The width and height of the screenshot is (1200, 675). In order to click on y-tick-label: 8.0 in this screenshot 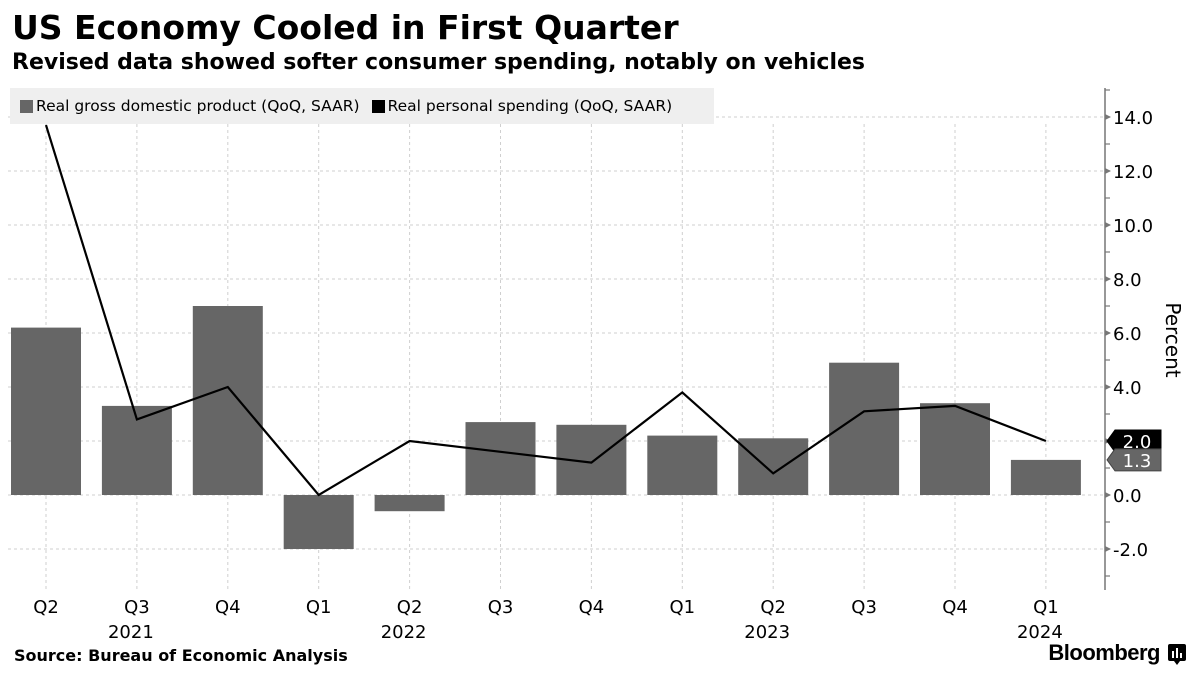, I will do `click(1127, 280)`.